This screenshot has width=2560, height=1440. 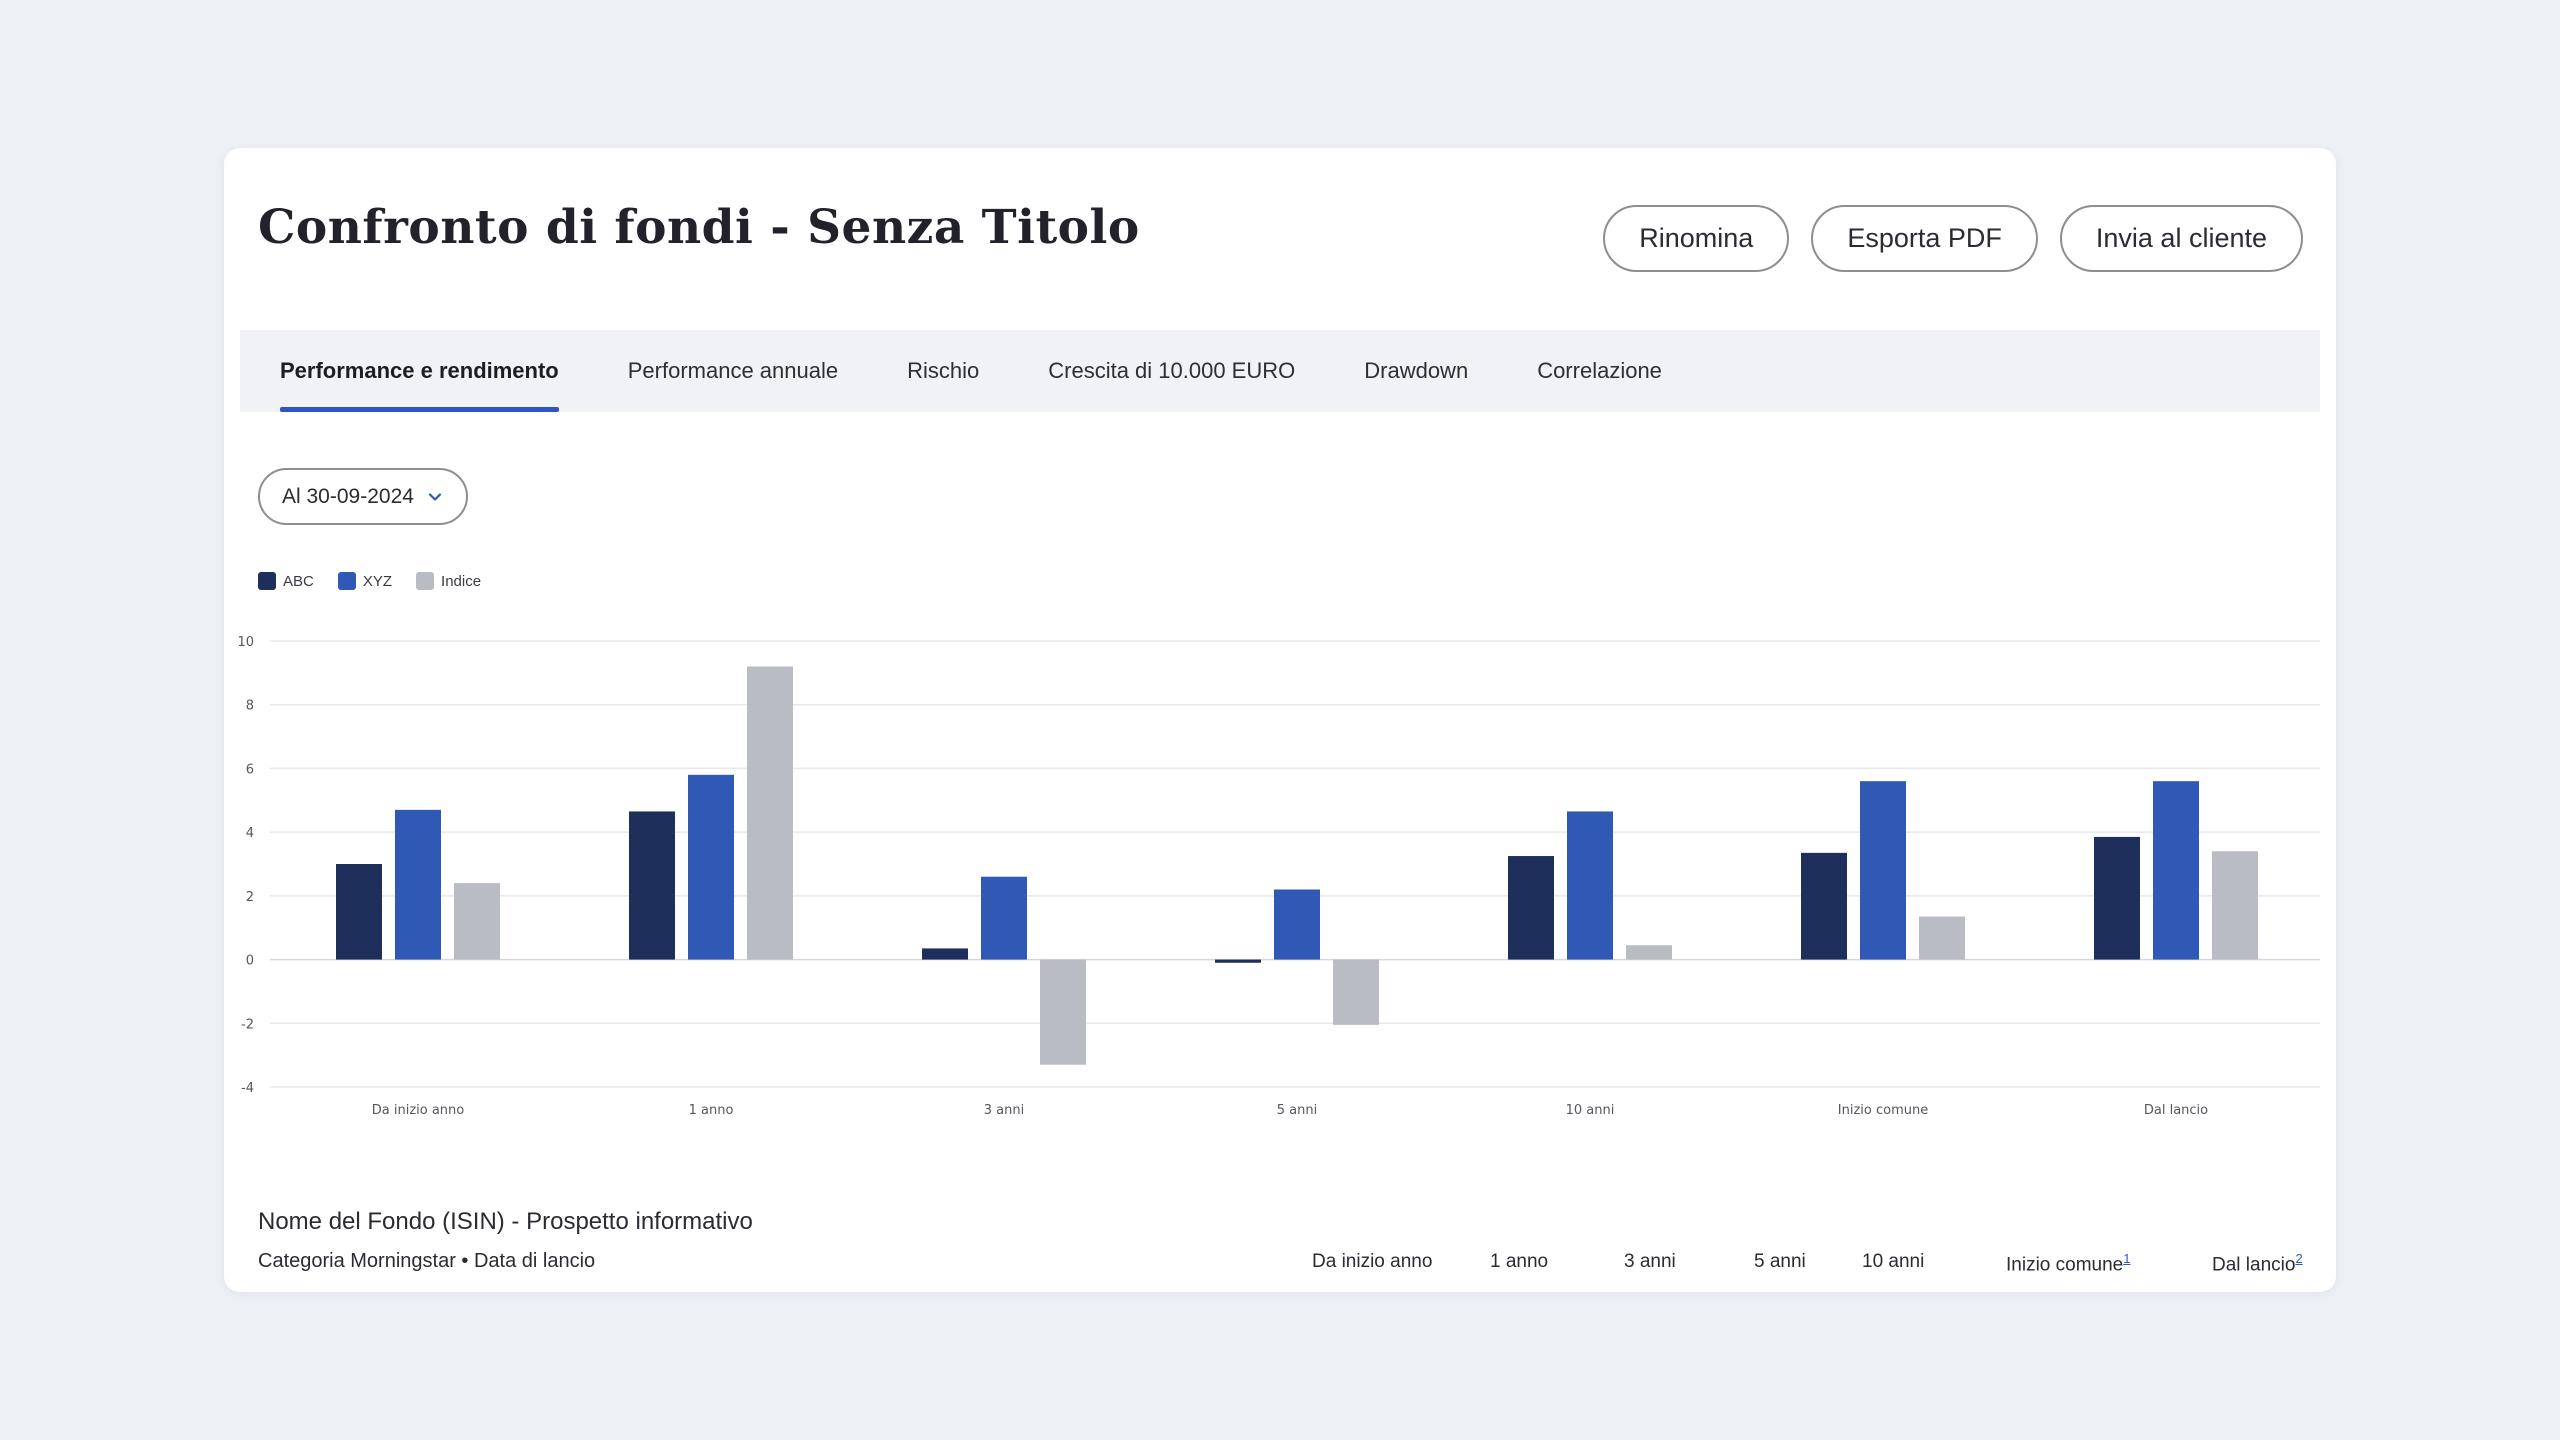 I want to click on x-tick-label: 1 anno, so click(x=711, y=1110).